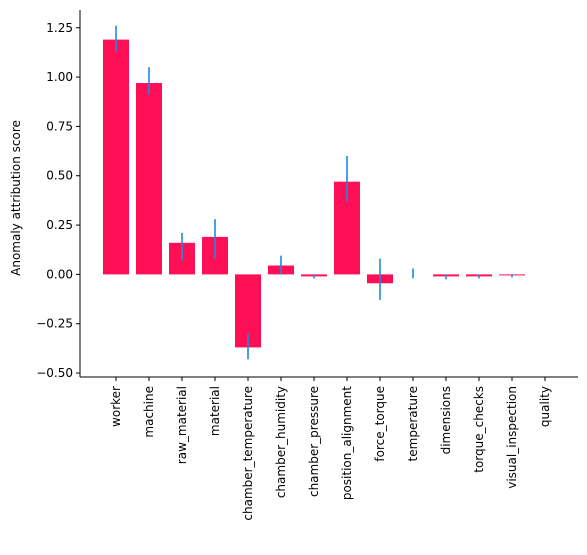  What do you see at coordinates (59, 274) in the screenshot?
I see `y-tick-label: 0.00` at bounding box center [59, 274].